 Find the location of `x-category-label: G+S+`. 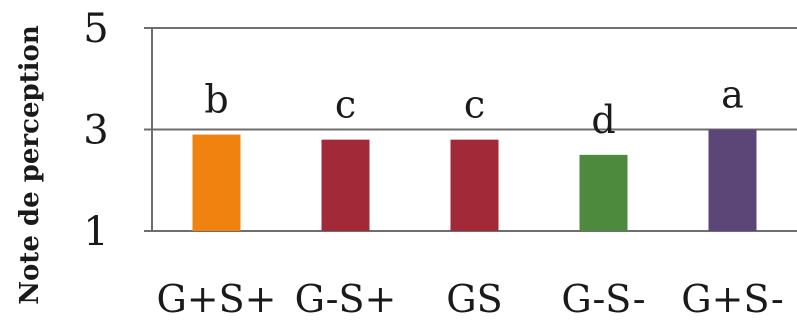

x-category-label: G+S+ is located at coordinates (216, 299).